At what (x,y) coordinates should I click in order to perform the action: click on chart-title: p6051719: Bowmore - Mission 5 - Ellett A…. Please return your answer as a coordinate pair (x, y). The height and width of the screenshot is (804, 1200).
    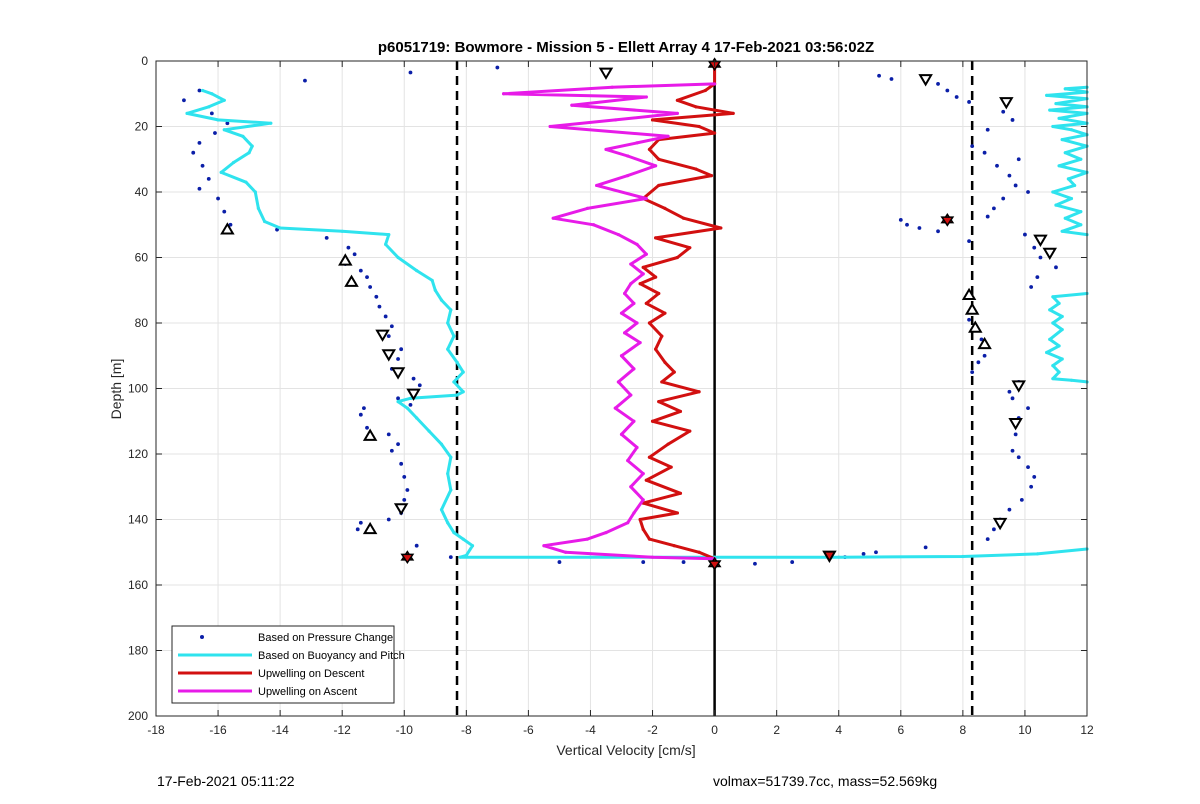
    Looking at the image, I should click on (626, 47).